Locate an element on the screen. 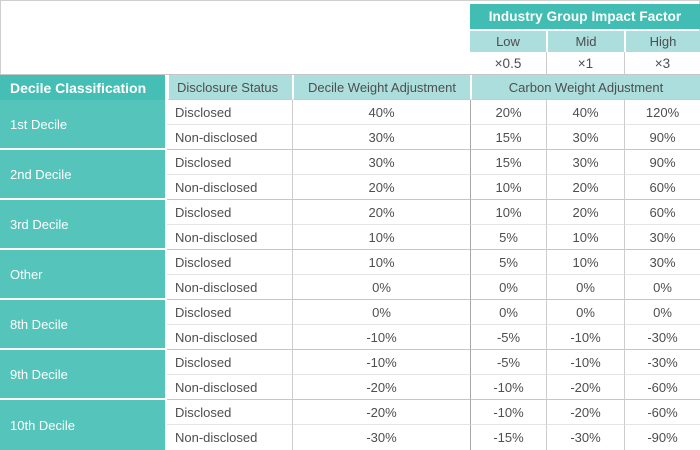  decile-group-label: 3rd Decile is located at coordinates (83, 225).